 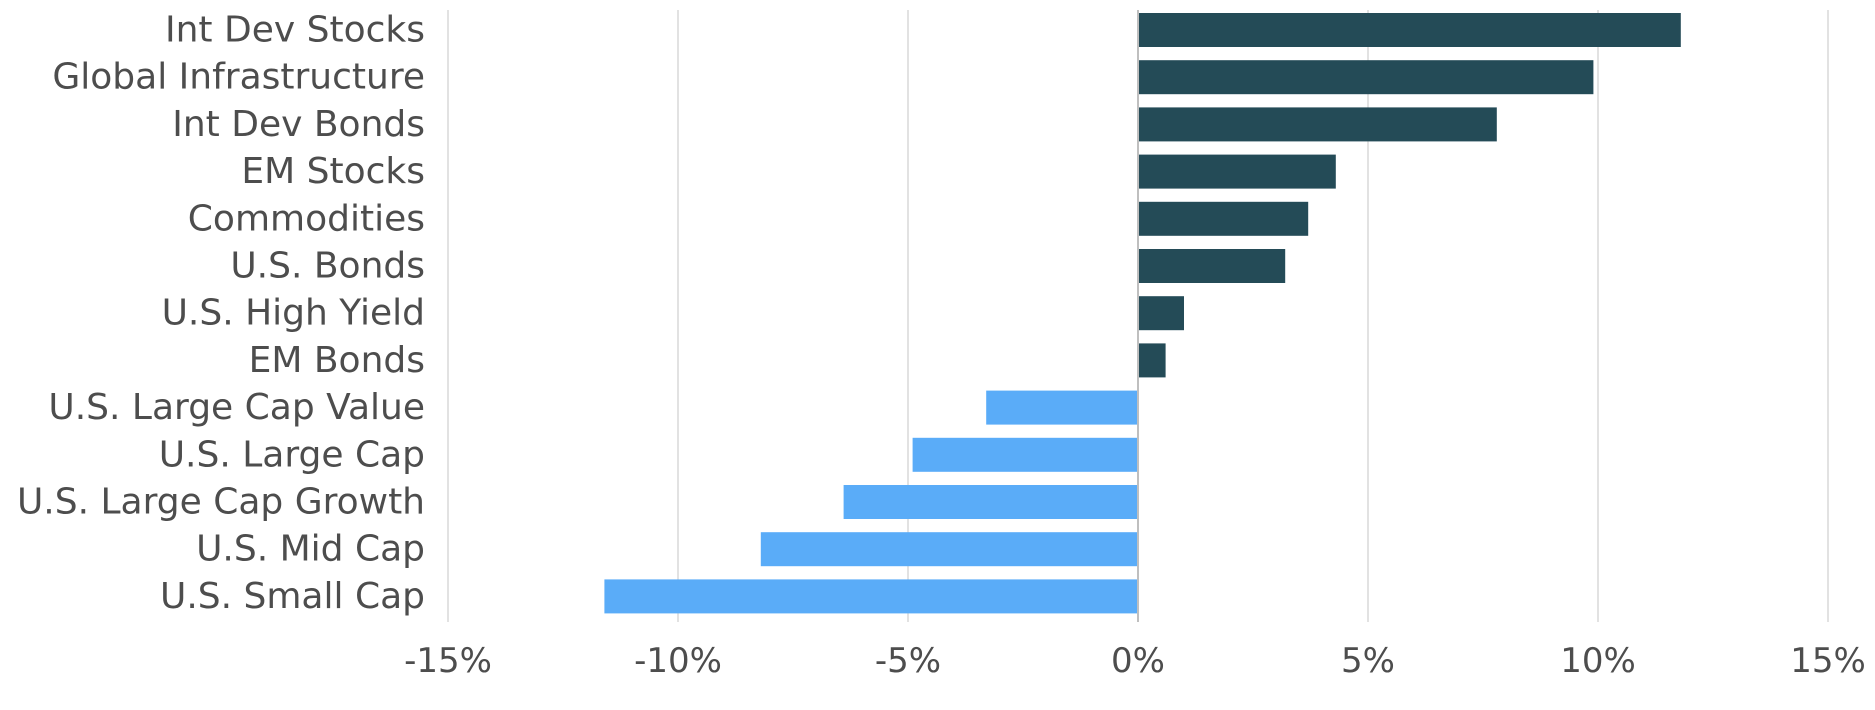 I want to click on category-label: U.S. High Yield, so click(x=293, y=313).